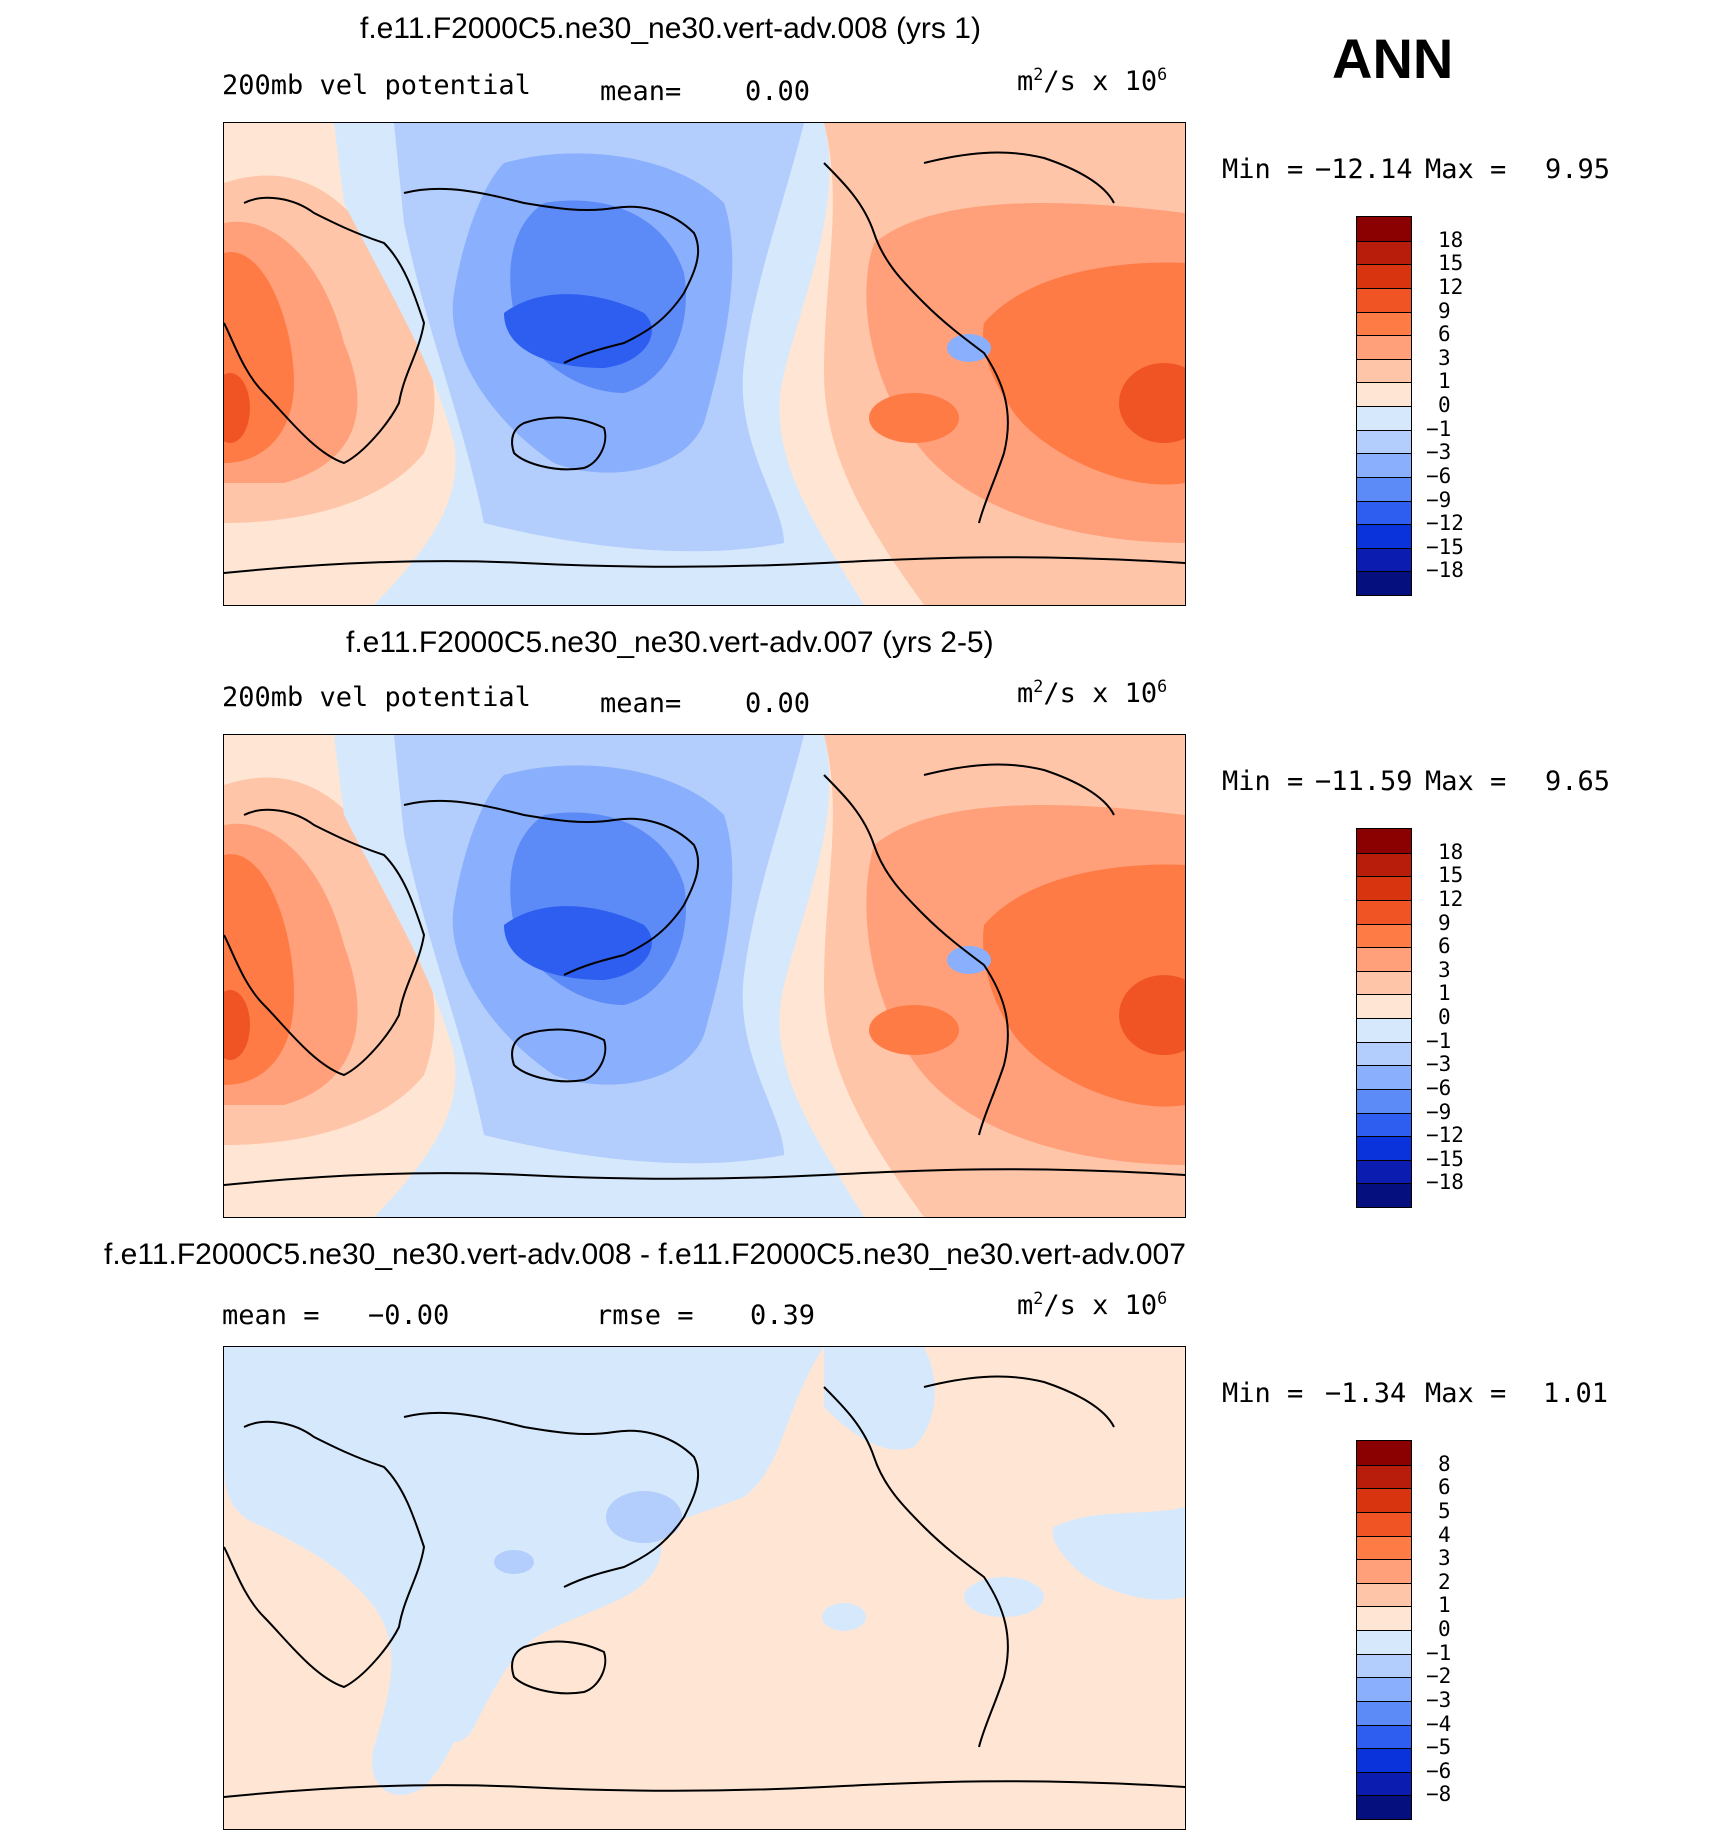 This screenshot has width=1710, height=1841. I want to click on colorbar-tick-label: −9, so click(1439, 1111).